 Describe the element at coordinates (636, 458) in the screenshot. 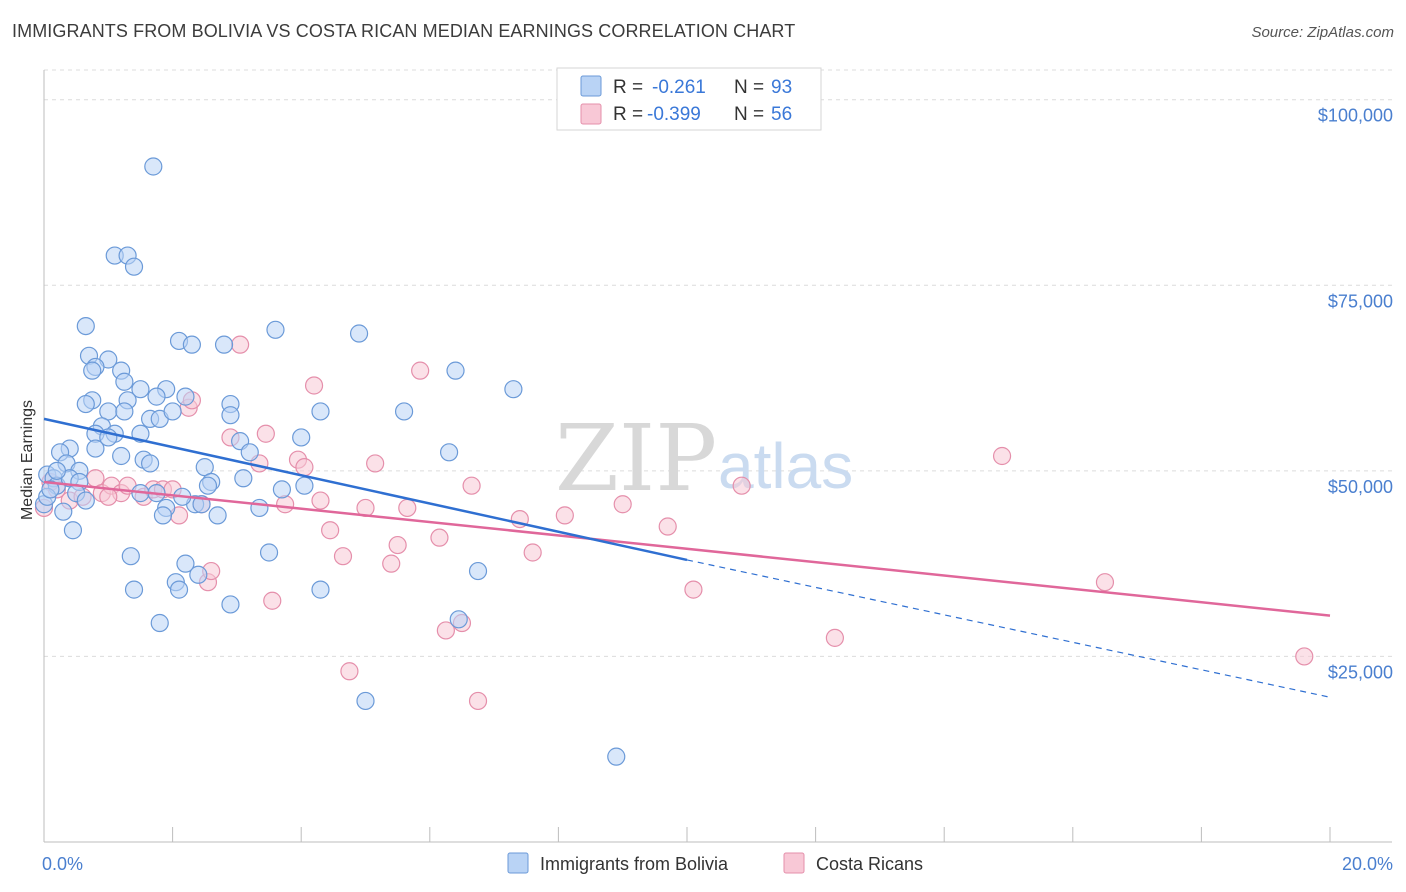

I see `watermark-zip: ZIP` at that location.